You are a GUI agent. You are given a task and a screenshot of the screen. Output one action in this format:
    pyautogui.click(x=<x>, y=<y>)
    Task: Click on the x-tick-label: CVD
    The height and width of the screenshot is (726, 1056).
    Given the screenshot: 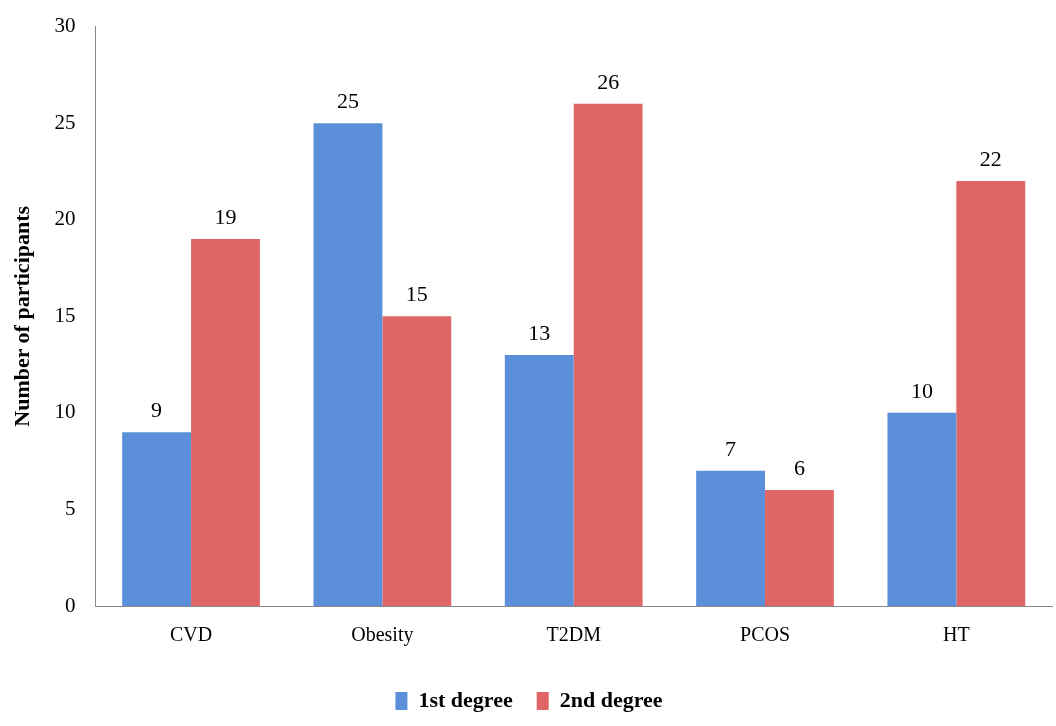 What is the action you would take?
    pyautogui.click(x=191, y=634)
    